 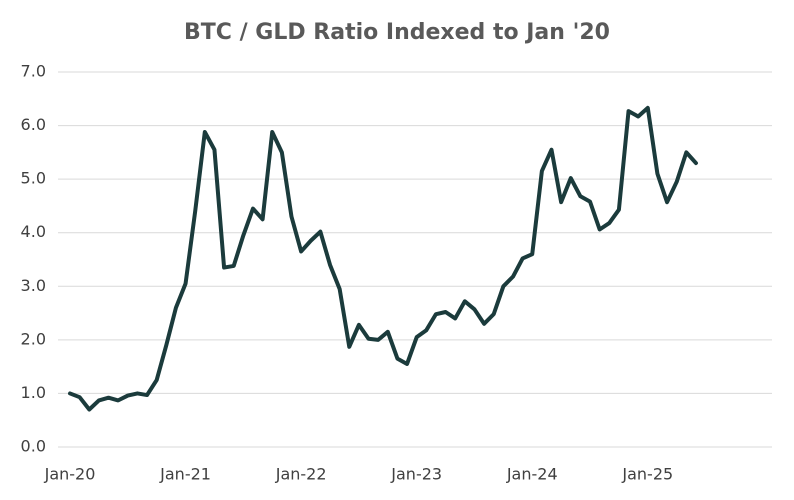 What do you see at coordinates (33, 338) in the screenshot?
I see `y-tick-label: 2.0` at bounding box center [33, 338].